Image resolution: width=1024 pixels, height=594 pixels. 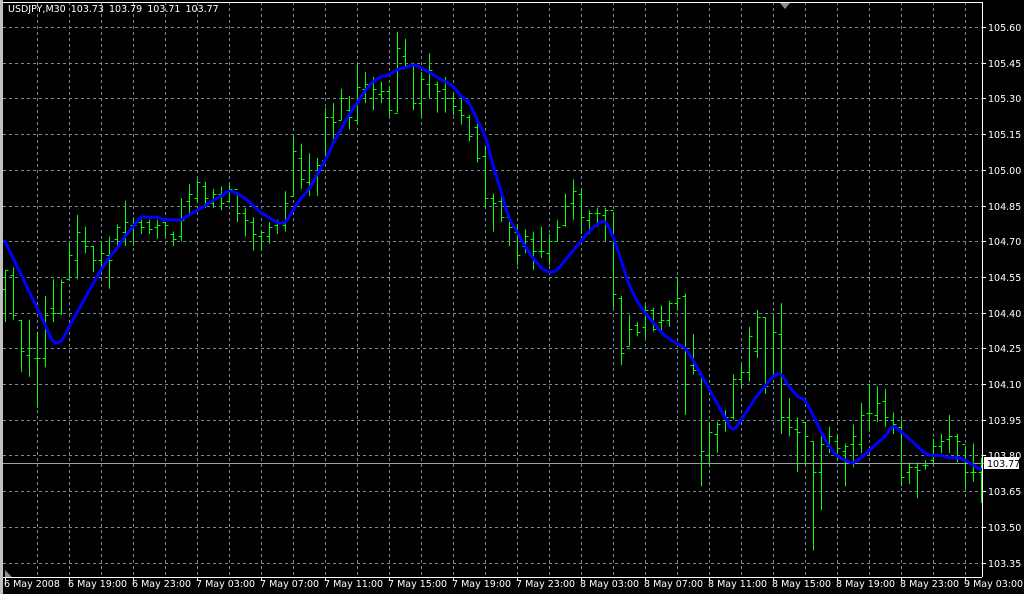 I want to click on current-price-text: 103.77, so click(x=1003, y=464).